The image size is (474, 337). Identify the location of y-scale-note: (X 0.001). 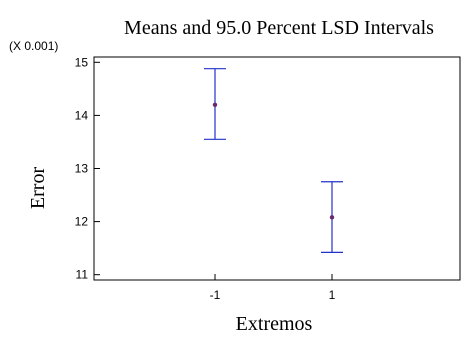
(33, 46).